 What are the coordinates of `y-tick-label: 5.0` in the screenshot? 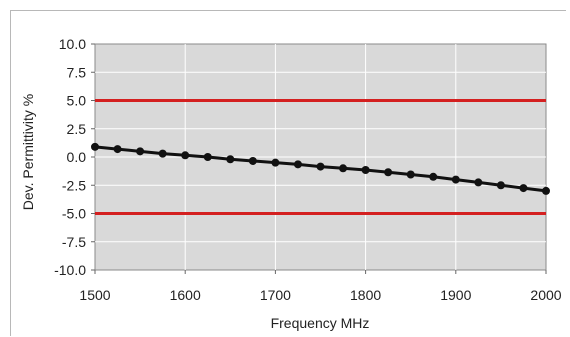 It's located at (77, 101).